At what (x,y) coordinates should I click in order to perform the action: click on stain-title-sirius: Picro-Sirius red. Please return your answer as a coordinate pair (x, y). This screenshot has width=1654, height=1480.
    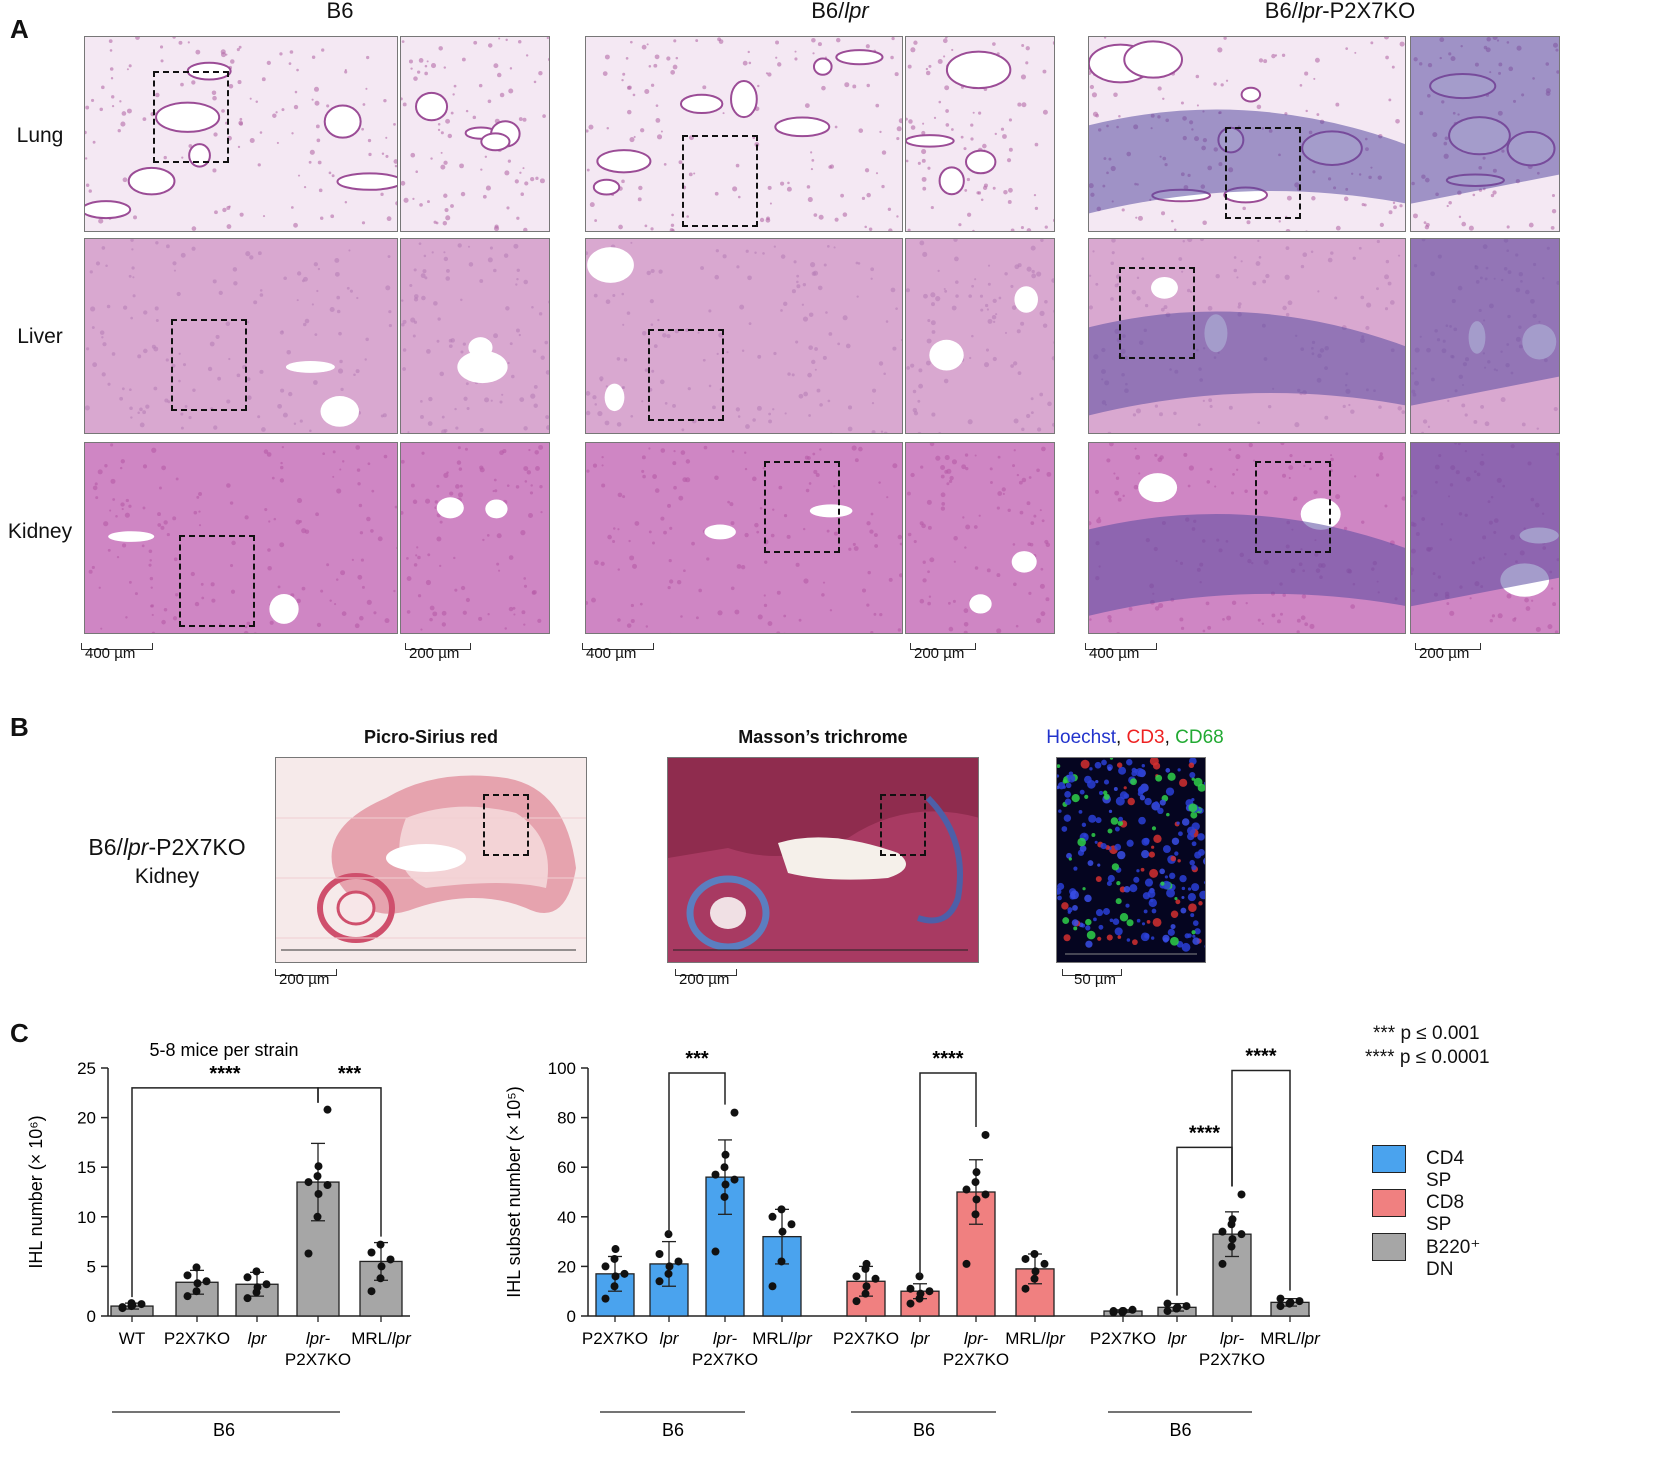
    Looking at the image, I should click on (431, 737).